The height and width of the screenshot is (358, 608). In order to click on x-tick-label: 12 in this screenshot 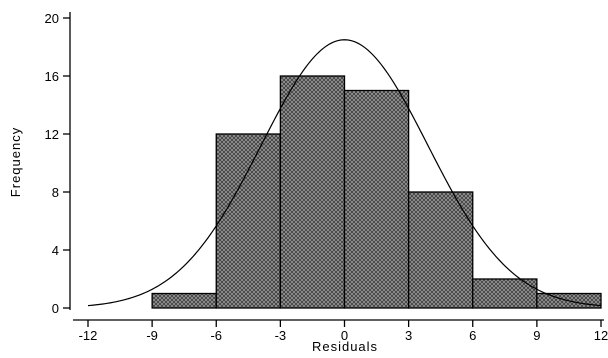, I will do `click(601, 335)`.